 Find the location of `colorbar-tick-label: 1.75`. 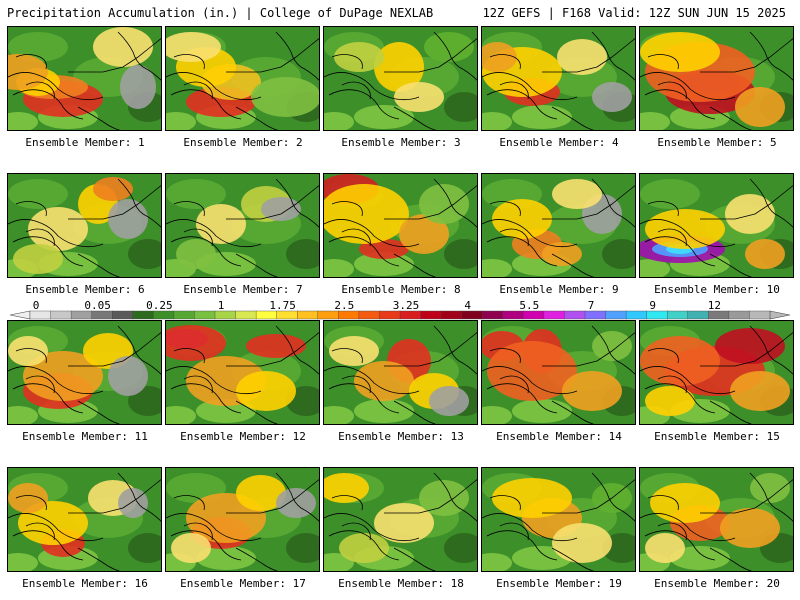

colorbar-tick-label: 1.75 is located at coordinates (282, 306).